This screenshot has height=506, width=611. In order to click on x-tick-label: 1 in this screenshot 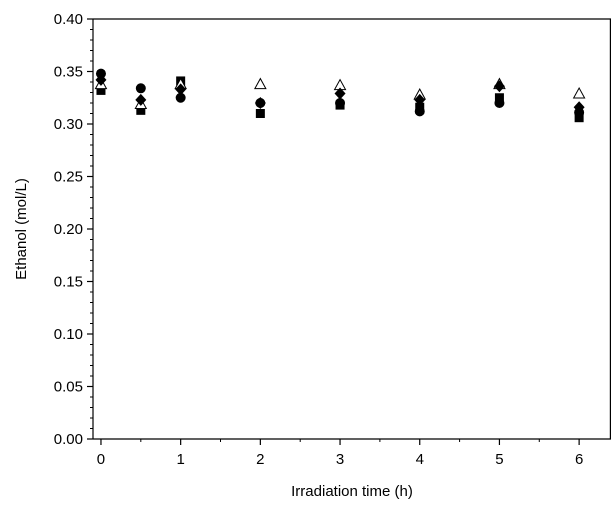, I will do `click(180, 459)`.